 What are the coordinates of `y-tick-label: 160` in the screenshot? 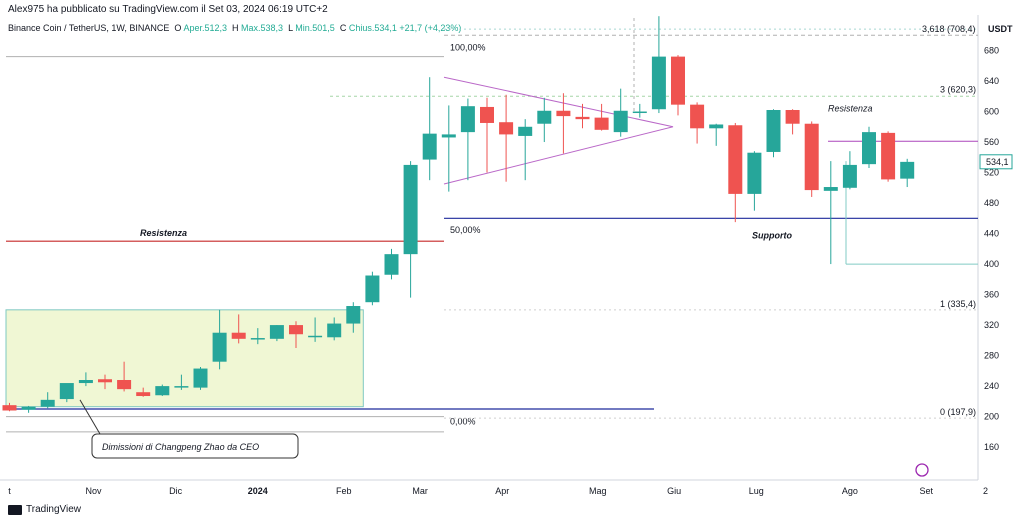 It's located at (991, 447).